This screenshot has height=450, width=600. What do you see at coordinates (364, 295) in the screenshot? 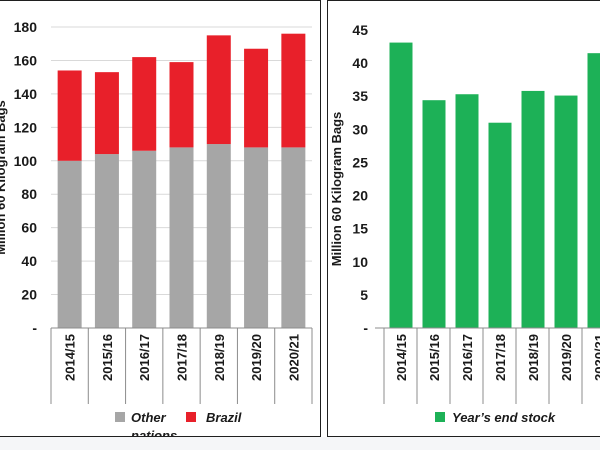
I see `y-tick-label: 5` at bounding box center [364, 295].